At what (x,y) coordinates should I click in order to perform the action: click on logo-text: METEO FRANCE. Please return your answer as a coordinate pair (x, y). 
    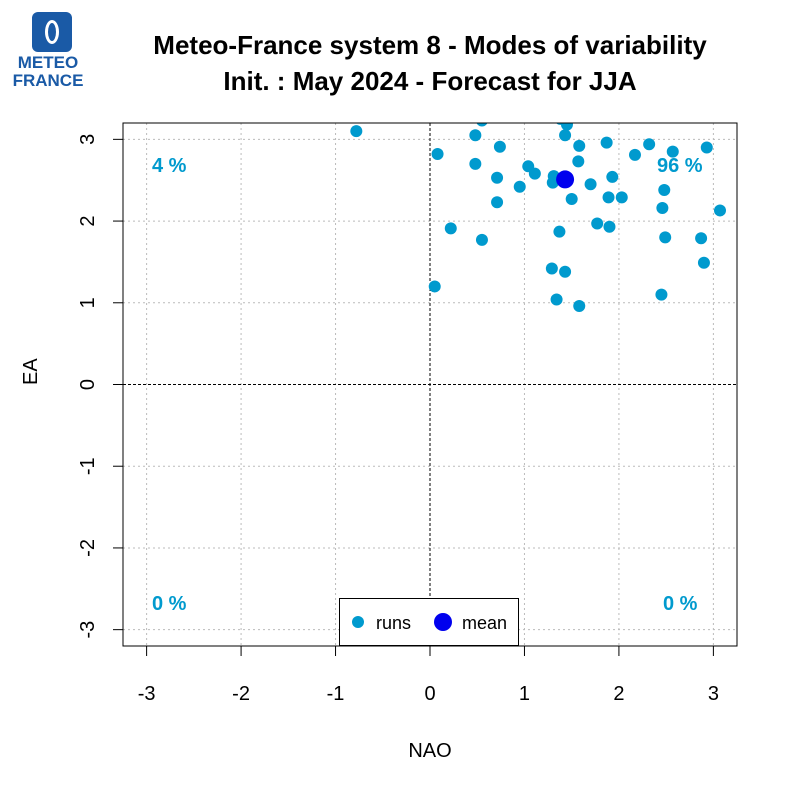
    Looking at the image, I should click on (48, 72).